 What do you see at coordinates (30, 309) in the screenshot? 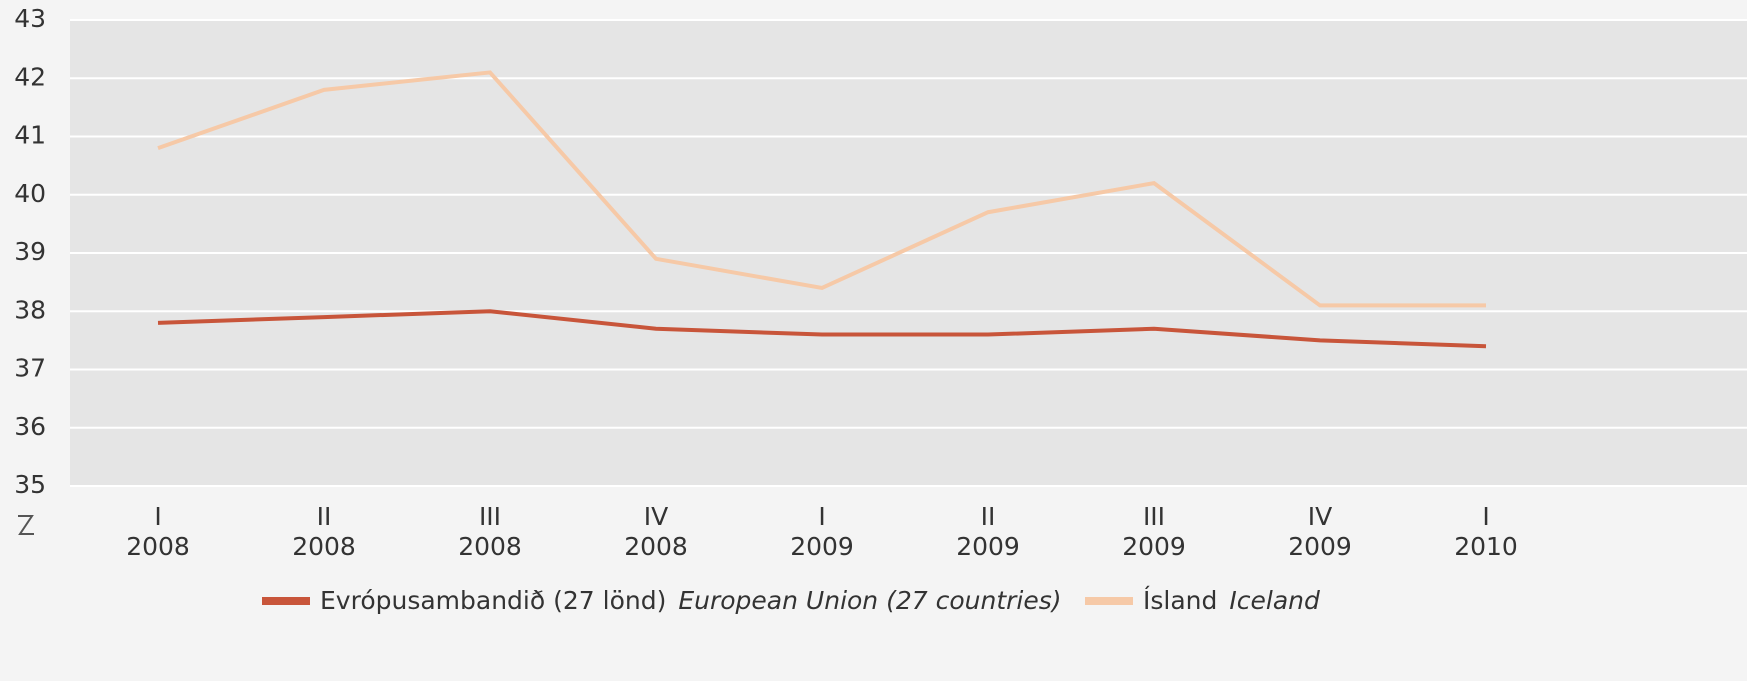
I see `y-tick-label: 38` at bounding box center [30, 309].